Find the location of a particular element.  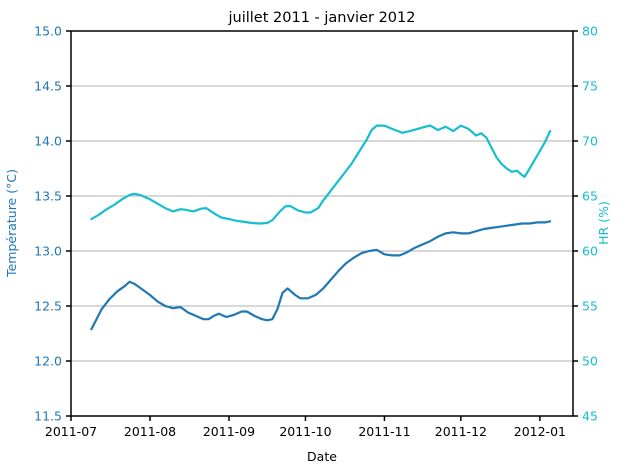

left-tick-label: 12.5 is located at coordinates (48, 306).